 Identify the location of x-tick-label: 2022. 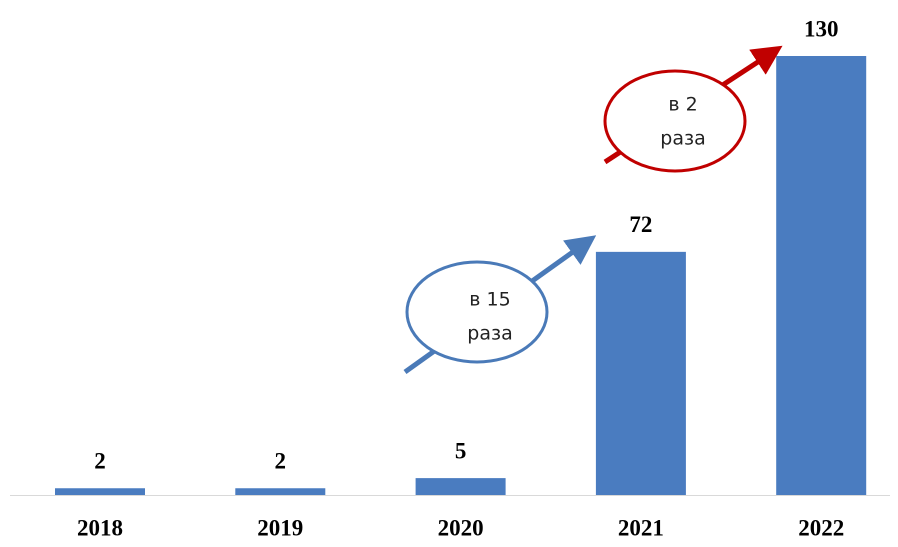
(821, 527).